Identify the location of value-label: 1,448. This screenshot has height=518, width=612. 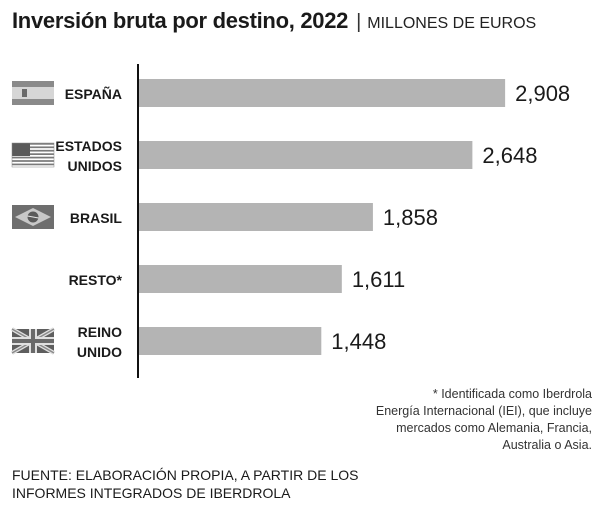
(358, 341).